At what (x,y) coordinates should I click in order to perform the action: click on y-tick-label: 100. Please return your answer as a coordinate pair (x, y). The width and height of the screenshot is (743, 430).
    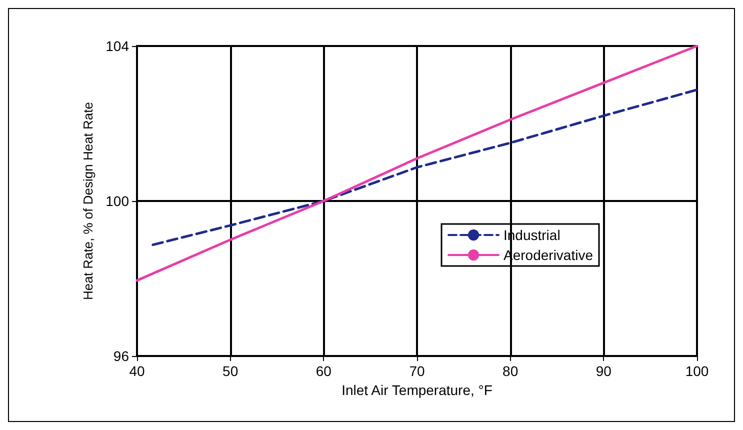
    Looking at the image, I should click on (118, 201).